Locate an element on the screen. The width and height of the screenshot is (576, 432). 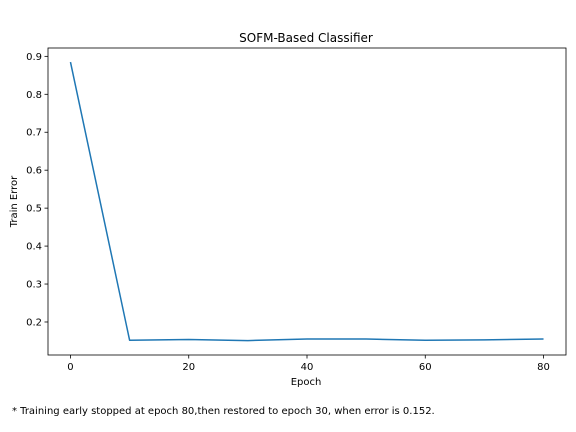
x-axis-label: Epoch is located at coordinates (306, 382).